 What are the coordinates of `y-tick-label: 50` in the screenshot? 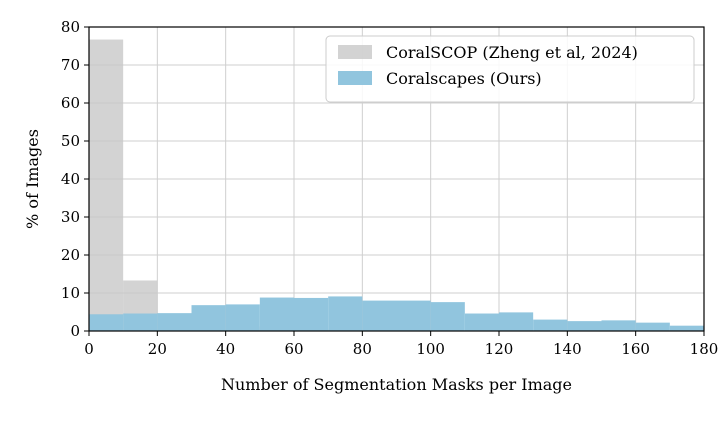 It's located at (70, 141).